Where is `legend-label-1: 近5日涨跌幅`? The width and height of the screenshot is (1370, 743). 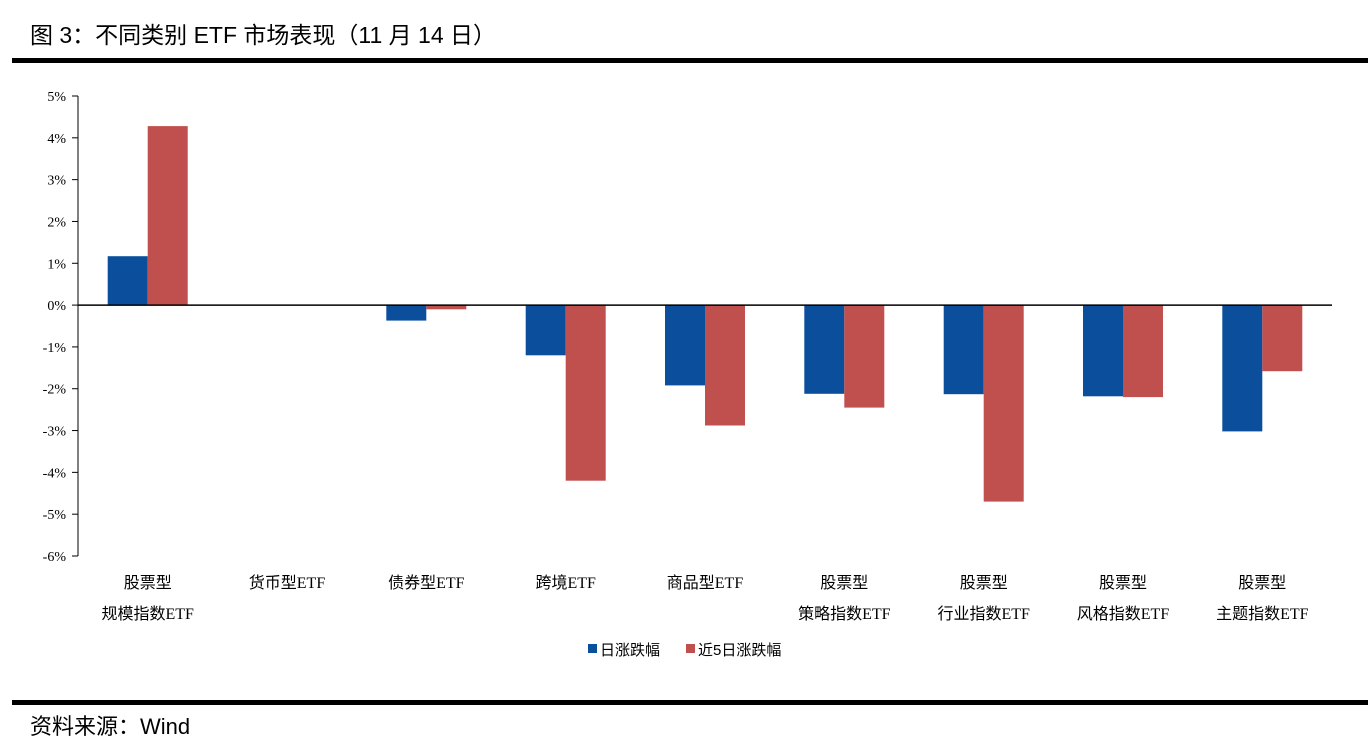 legend-label-1: 近5日涨跌幅 is located at coordinates (739, 650).